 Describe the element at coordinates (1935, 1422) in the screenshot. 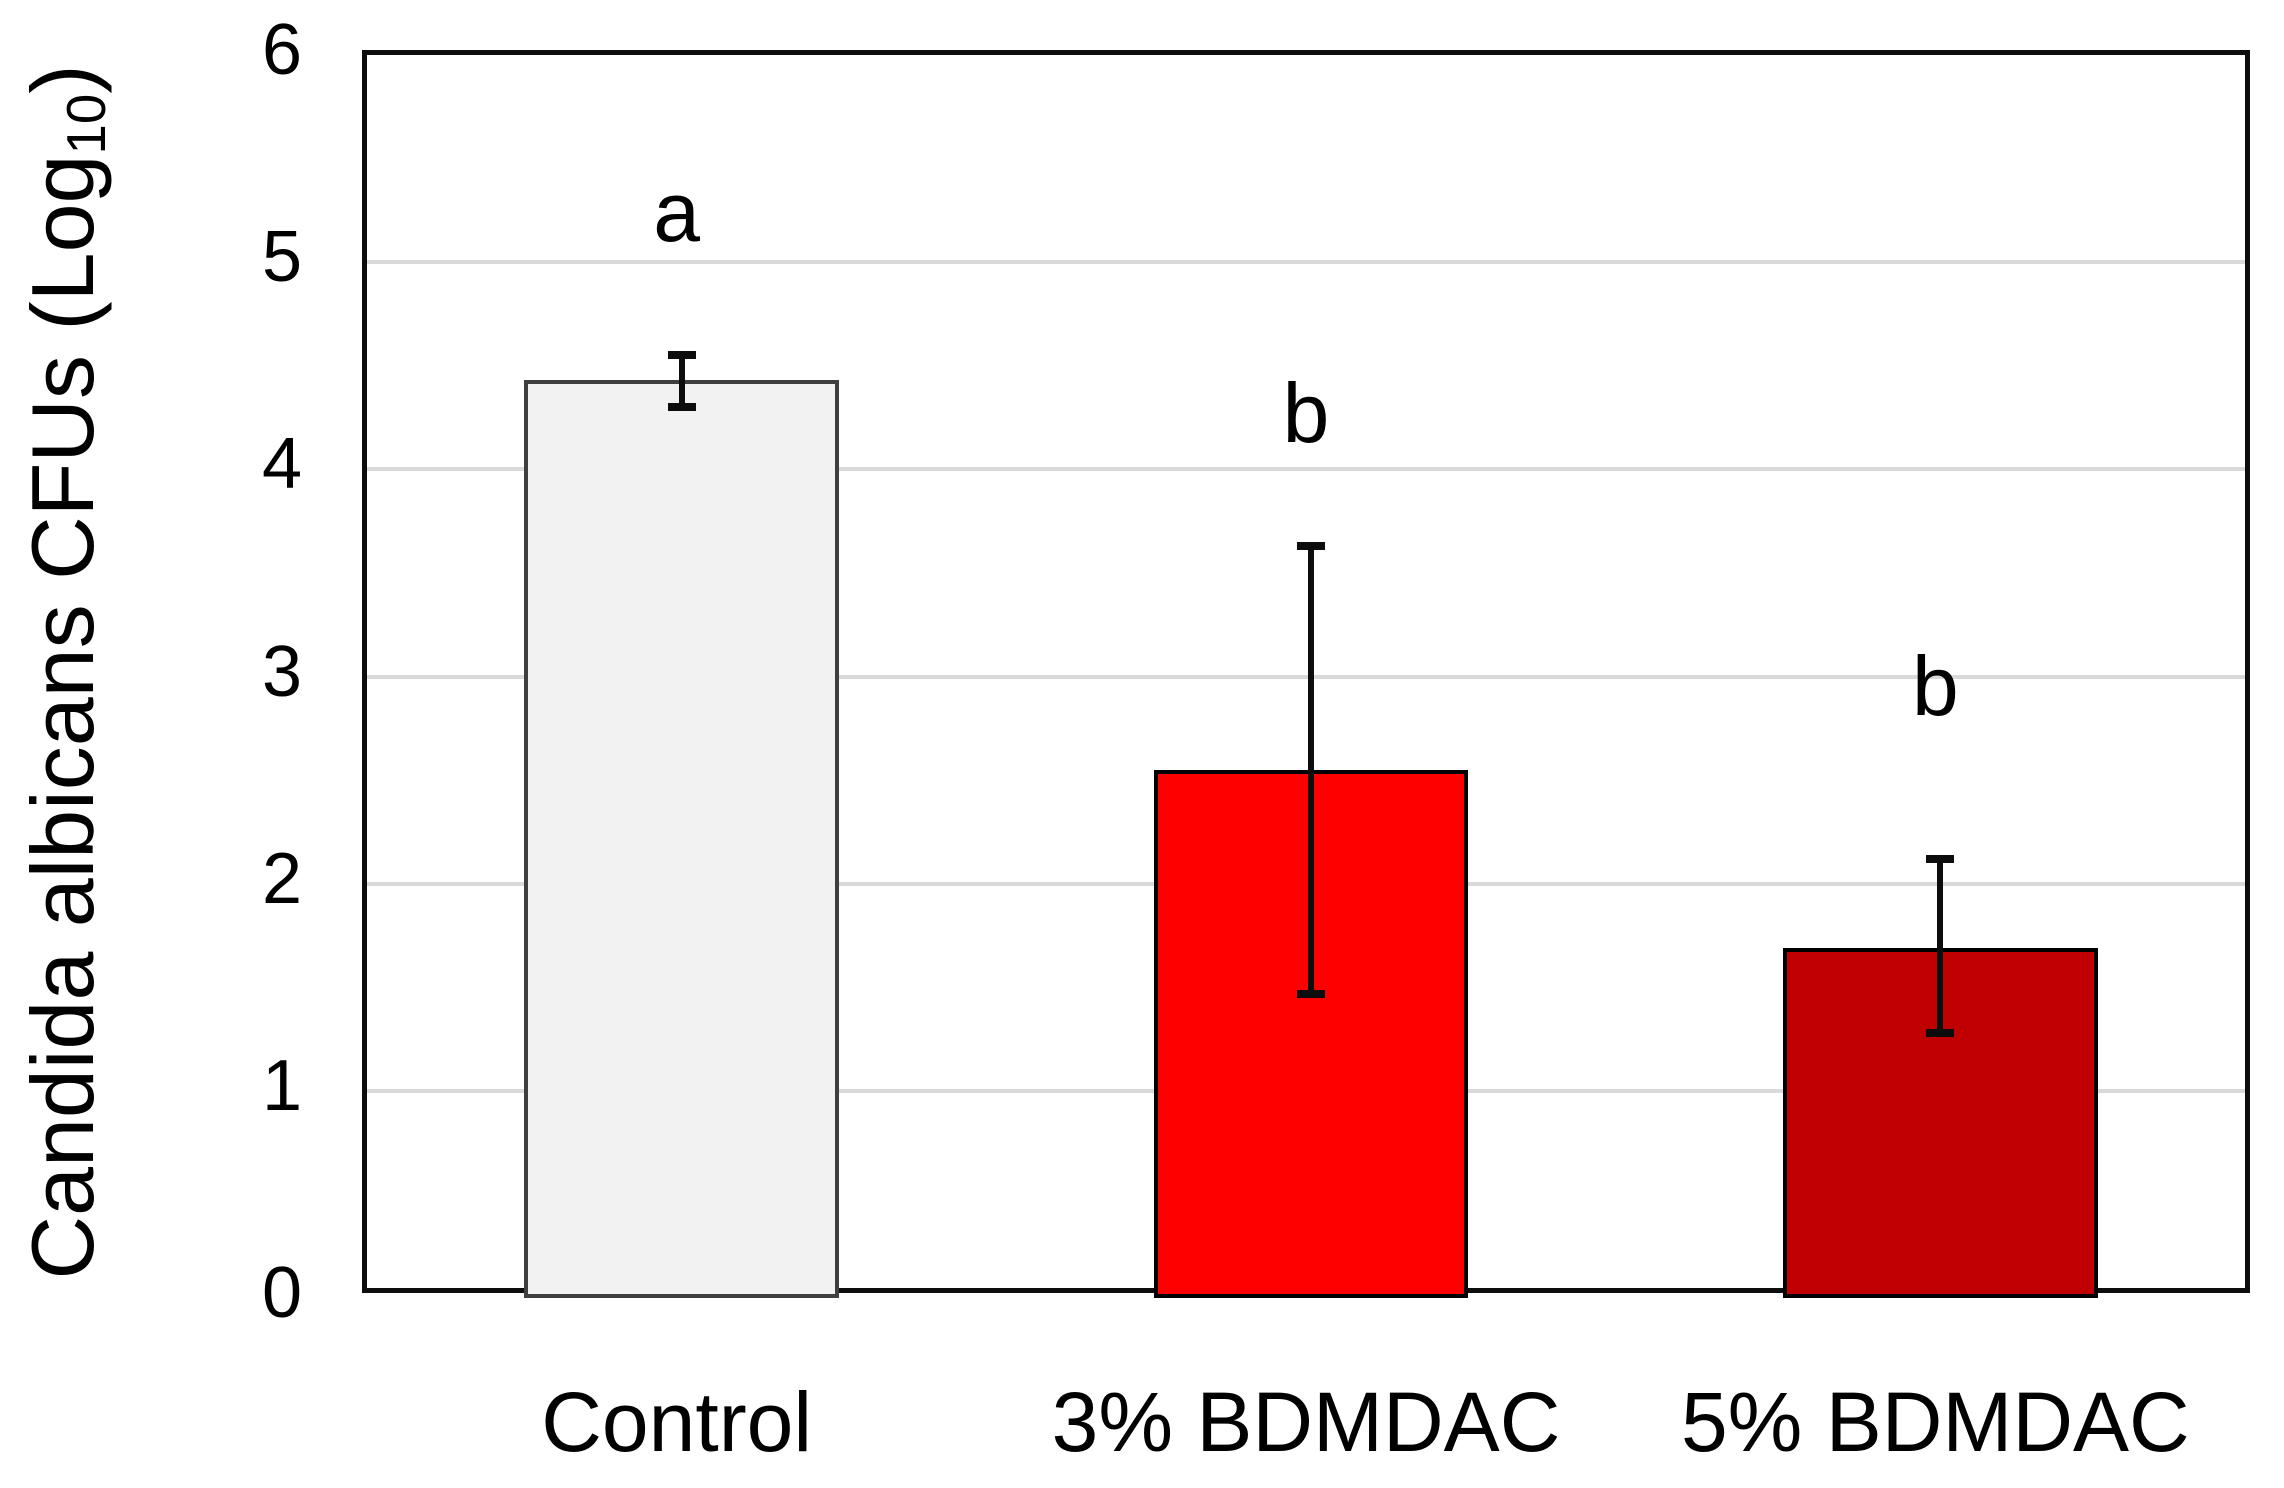

I see `x-axis-label-5-bdmdac: 5% BDMDAC` at that location.